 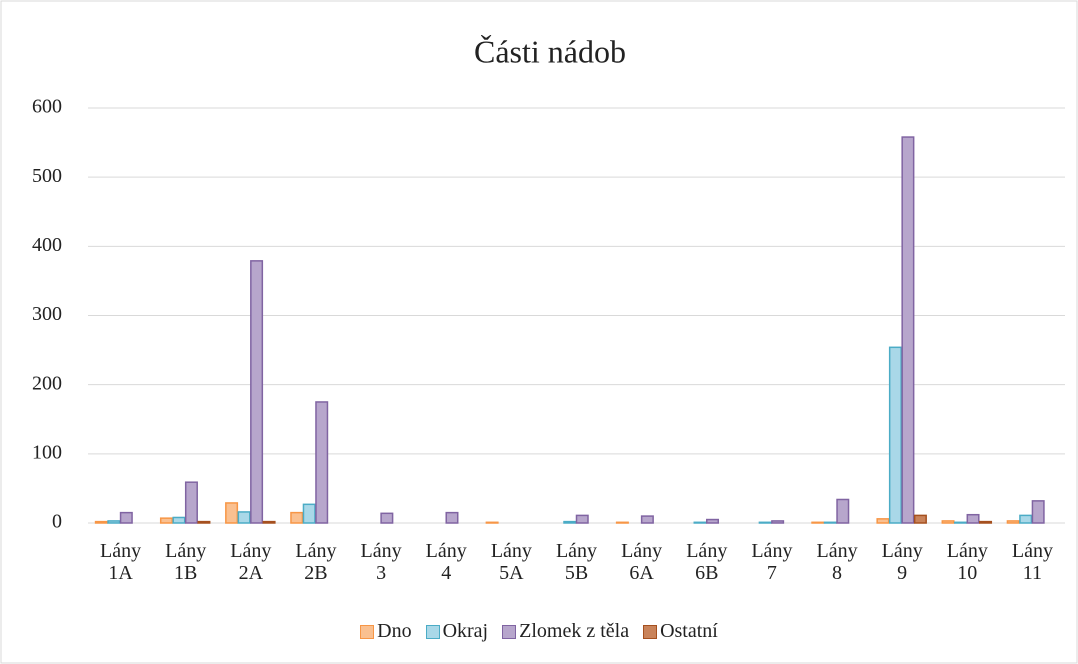 I want to click on x-tick-label: Lány 6A, so click(x=642, y=562).